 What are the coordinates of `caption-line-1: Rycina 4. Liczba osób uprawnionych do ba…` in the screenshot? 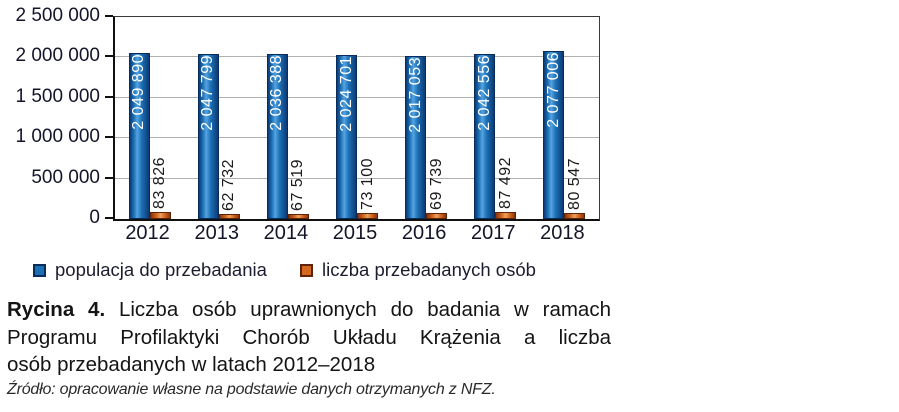 It's located at (309, 309).